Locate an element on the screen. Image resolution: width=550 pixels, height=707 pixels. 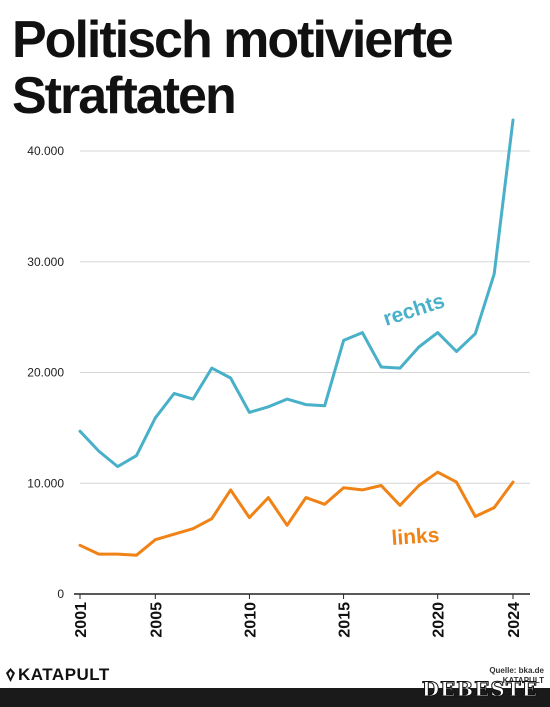
source-note: Quelle: bka.de KATAPULT is located at coordinates (516, 676).